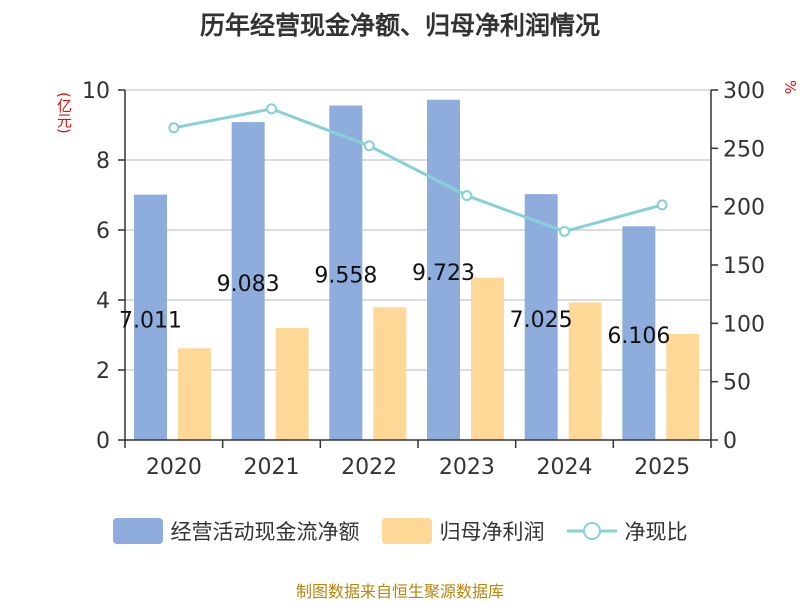 Image resolution: width=800 pixels, height=602 pixels. What do you see at coordinates (248, 284) in the screenshot?
I see `data-label-operating-cash-2021: 9.083` at bounding box center [248, 284].